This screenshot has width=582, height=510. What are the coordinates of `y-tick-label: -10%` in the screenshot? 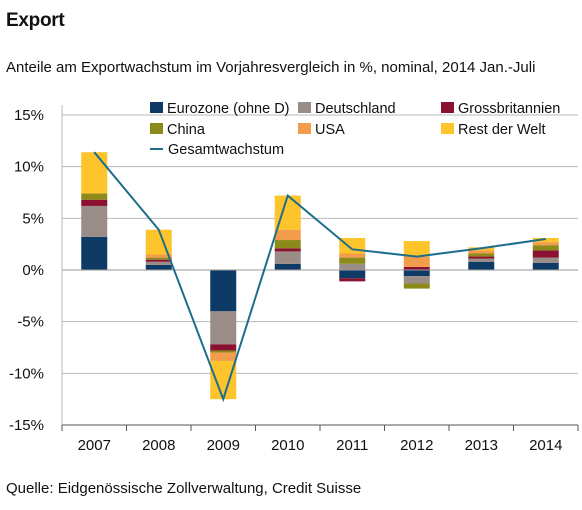 It's located at (26, 373).